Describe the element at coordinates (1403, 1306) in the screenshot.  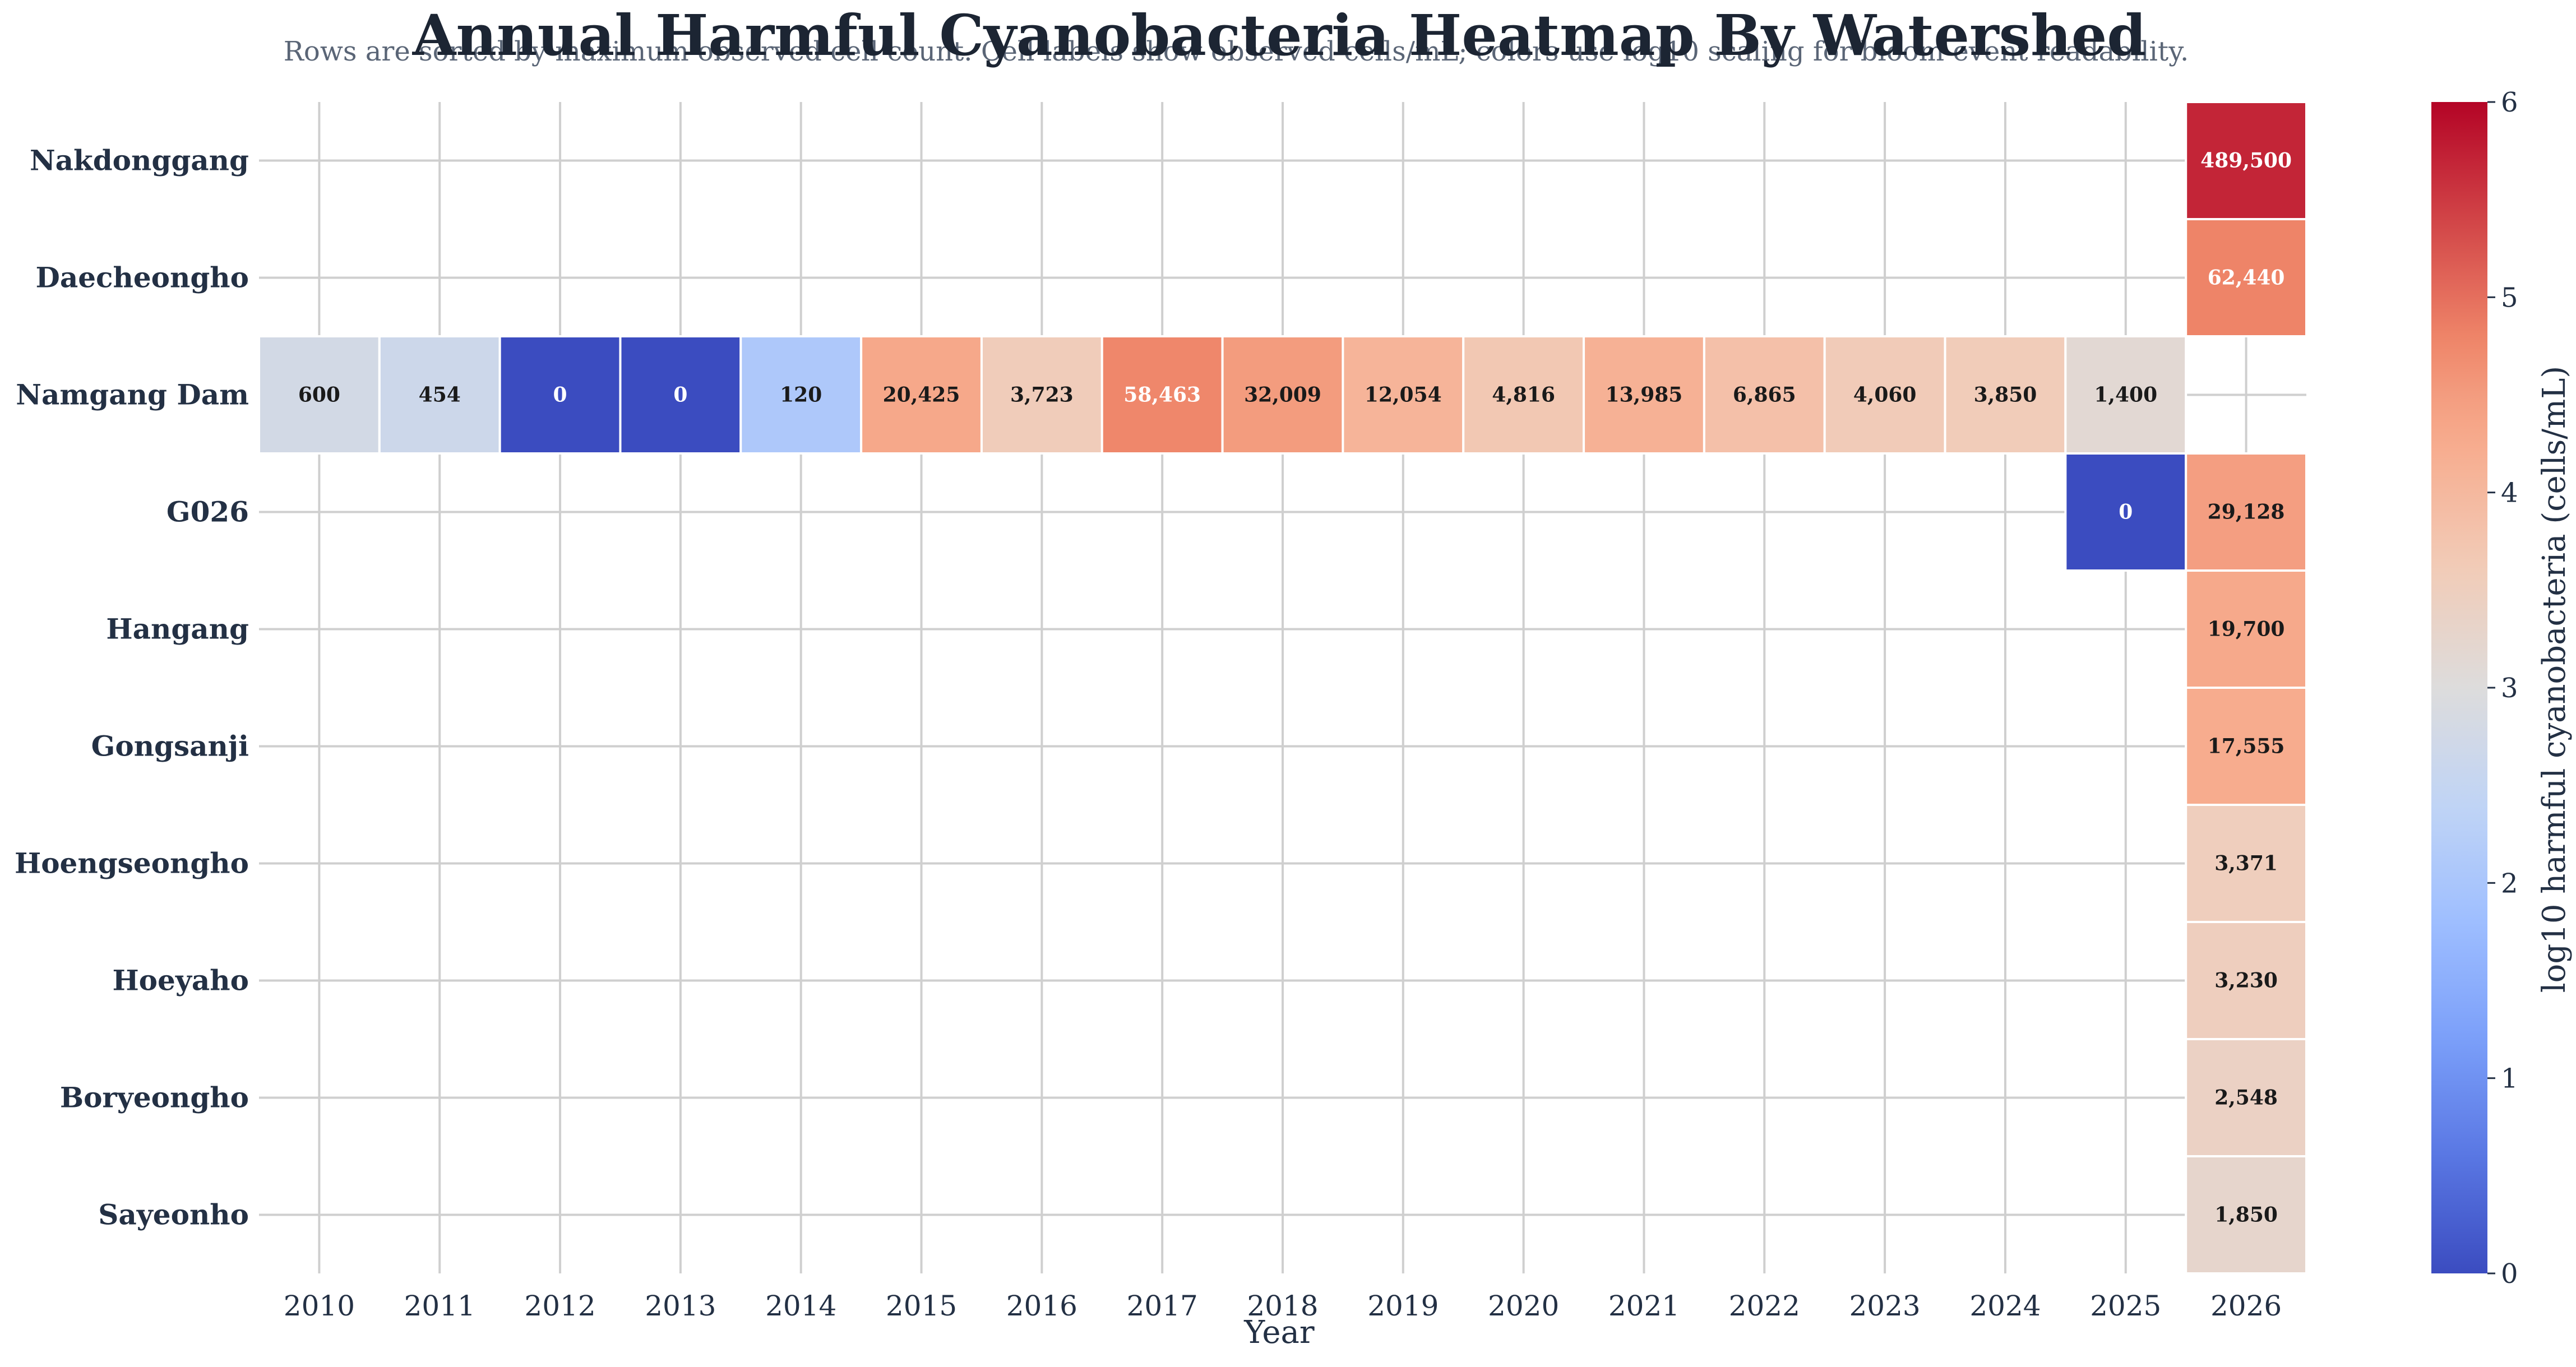
I see `x-tick-label: 2019` at that location.